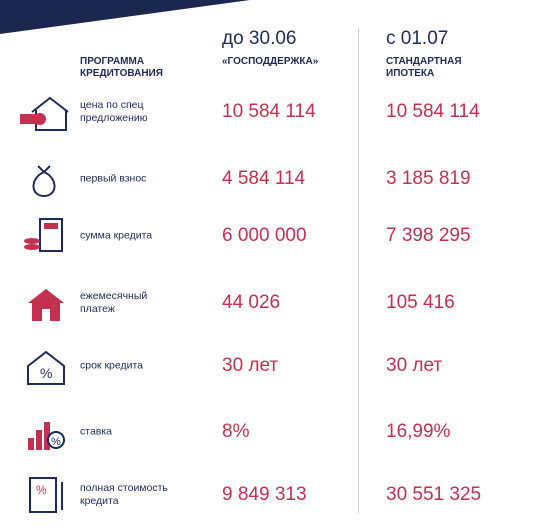 The width and height of the screenshot is (539, 530). Describe the element at coordinates (414, 365) in the screenshot. I see `value-standard: 30 лет` at that location.